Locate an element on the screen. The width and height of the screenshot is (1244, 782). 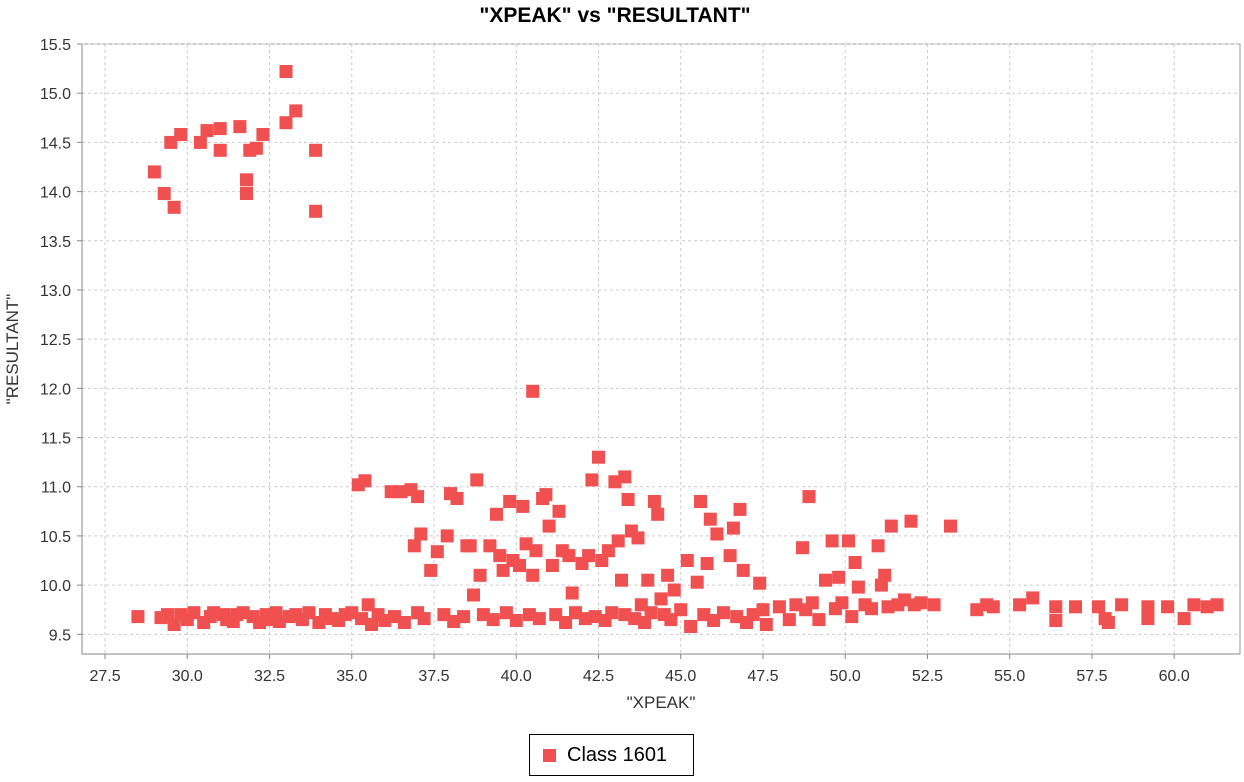
x-tick-label: 30.0 is located at coordinates (187, 676).